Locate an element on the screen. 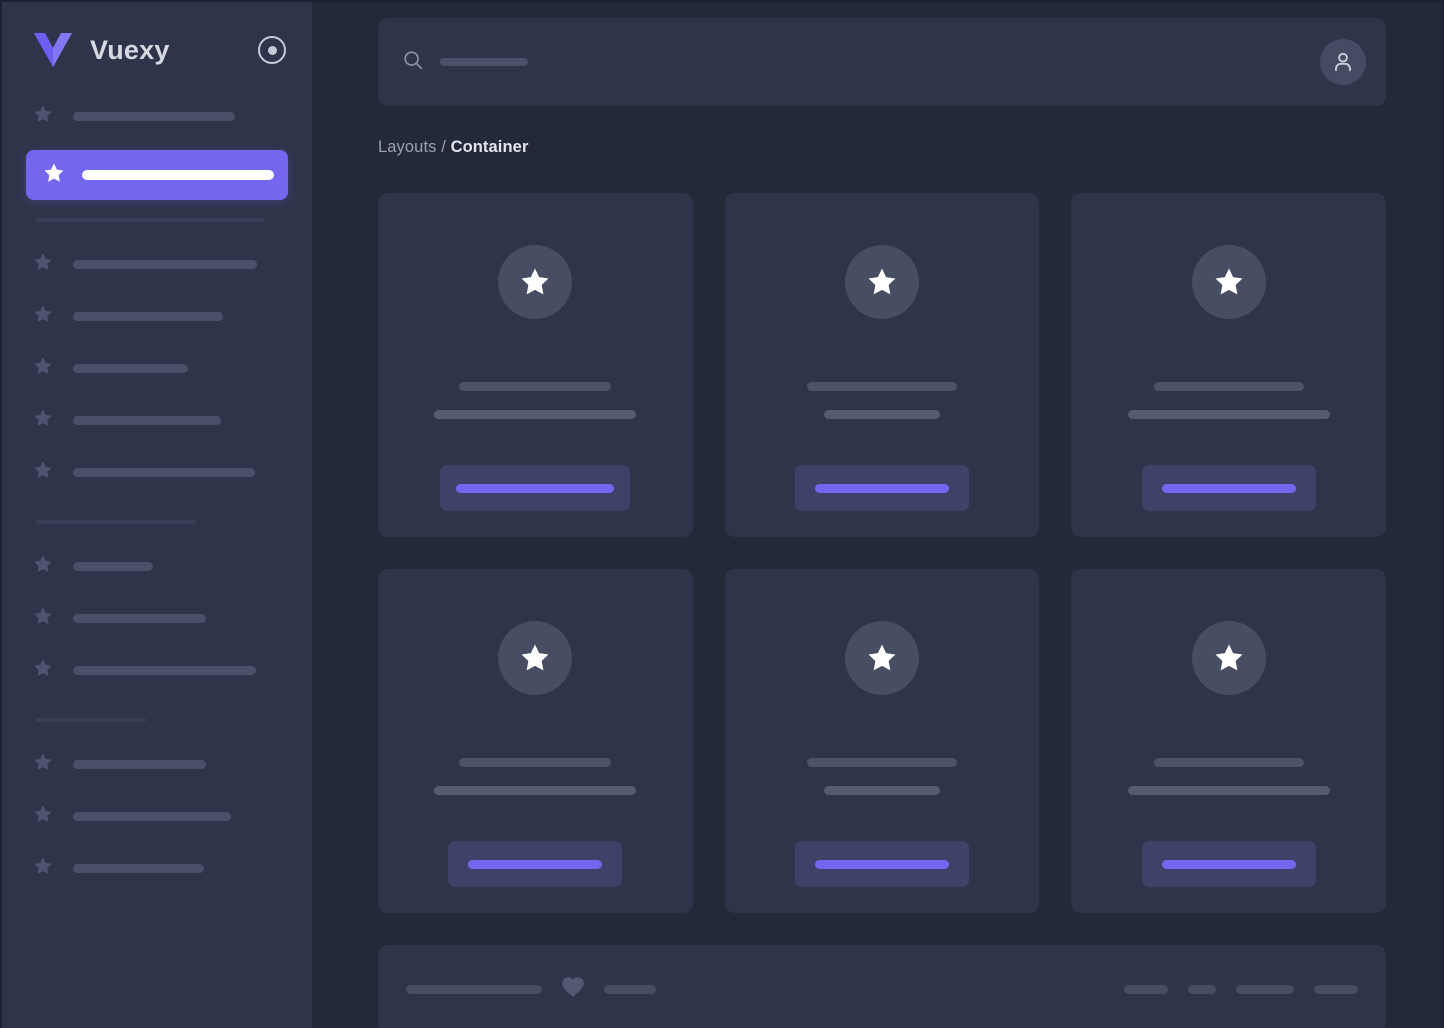 This screenshot has width=1444, height=1028. brand-header: Vuexy is located at coordinates (157, 50).